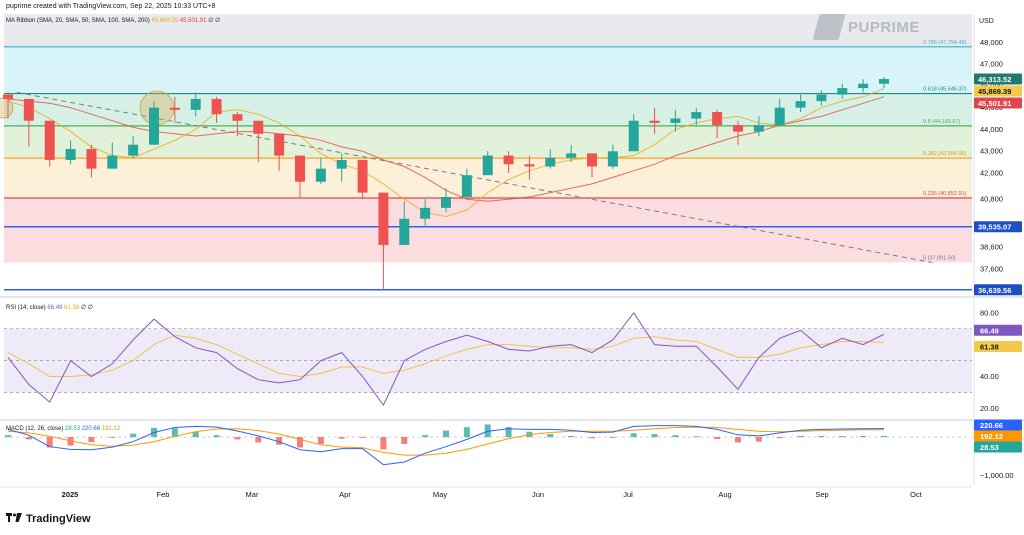 This screenshot has width=1024, height=535. Describe the element at coordinates (945, 154) in the screenshot. I see `fib-label-3: 0.382 (42,684.96)` at that location.